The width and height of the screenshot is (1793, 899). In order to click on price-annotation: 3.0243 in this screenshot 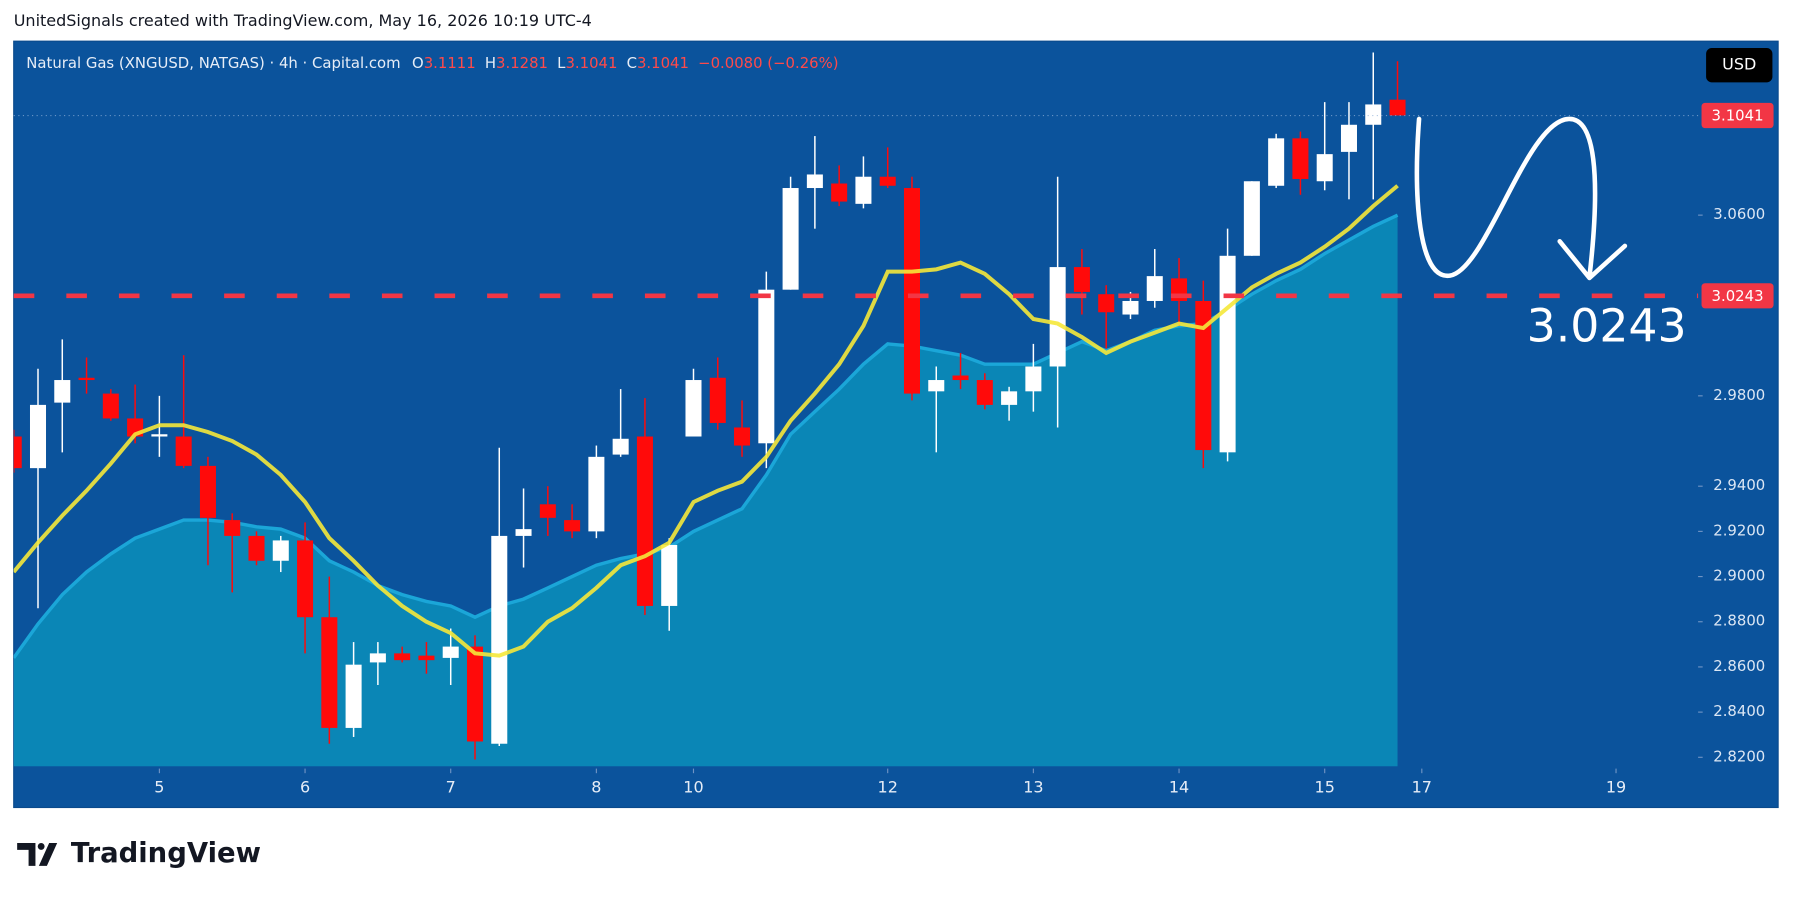, I will do `click(1607, 325)`.